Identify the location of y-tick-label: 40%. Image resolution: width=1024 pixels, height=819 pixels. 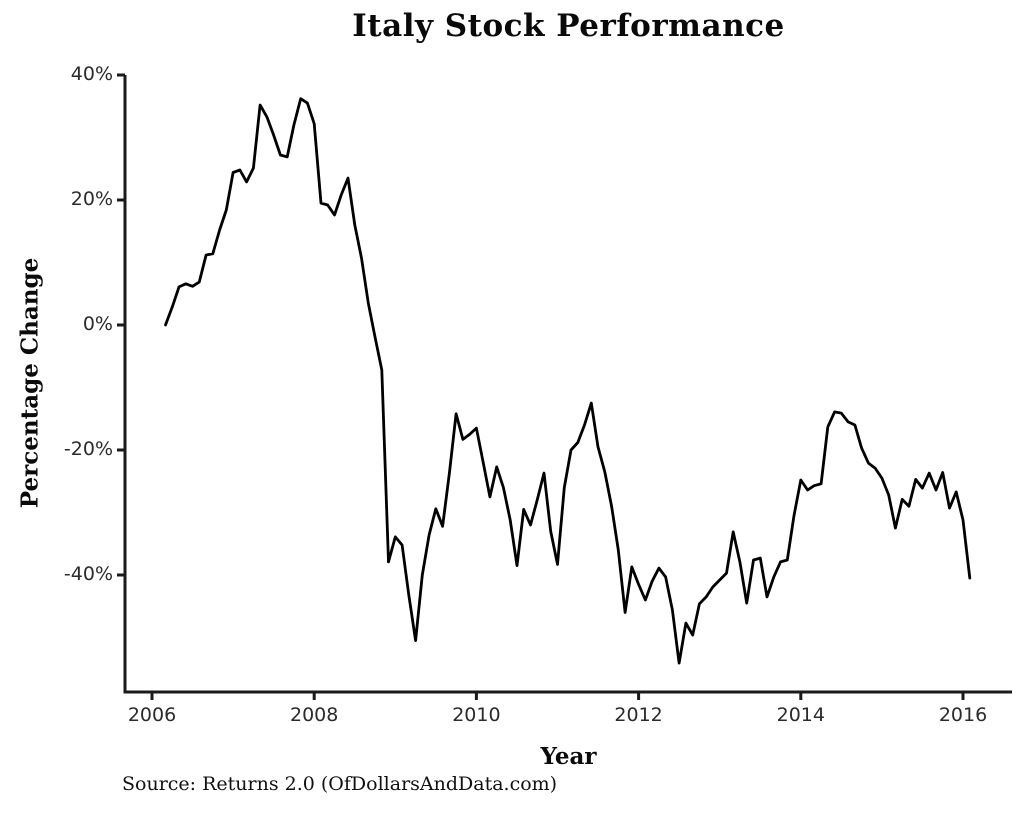
(91, 74).